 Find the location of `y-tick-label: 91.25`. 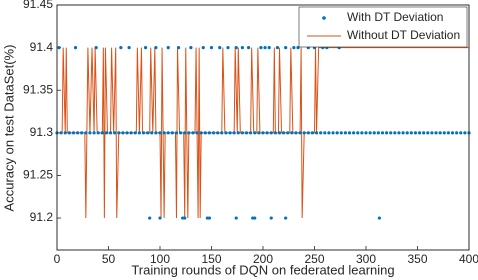

y-tick-label: 91.25 is located at coordinates (38, 175).